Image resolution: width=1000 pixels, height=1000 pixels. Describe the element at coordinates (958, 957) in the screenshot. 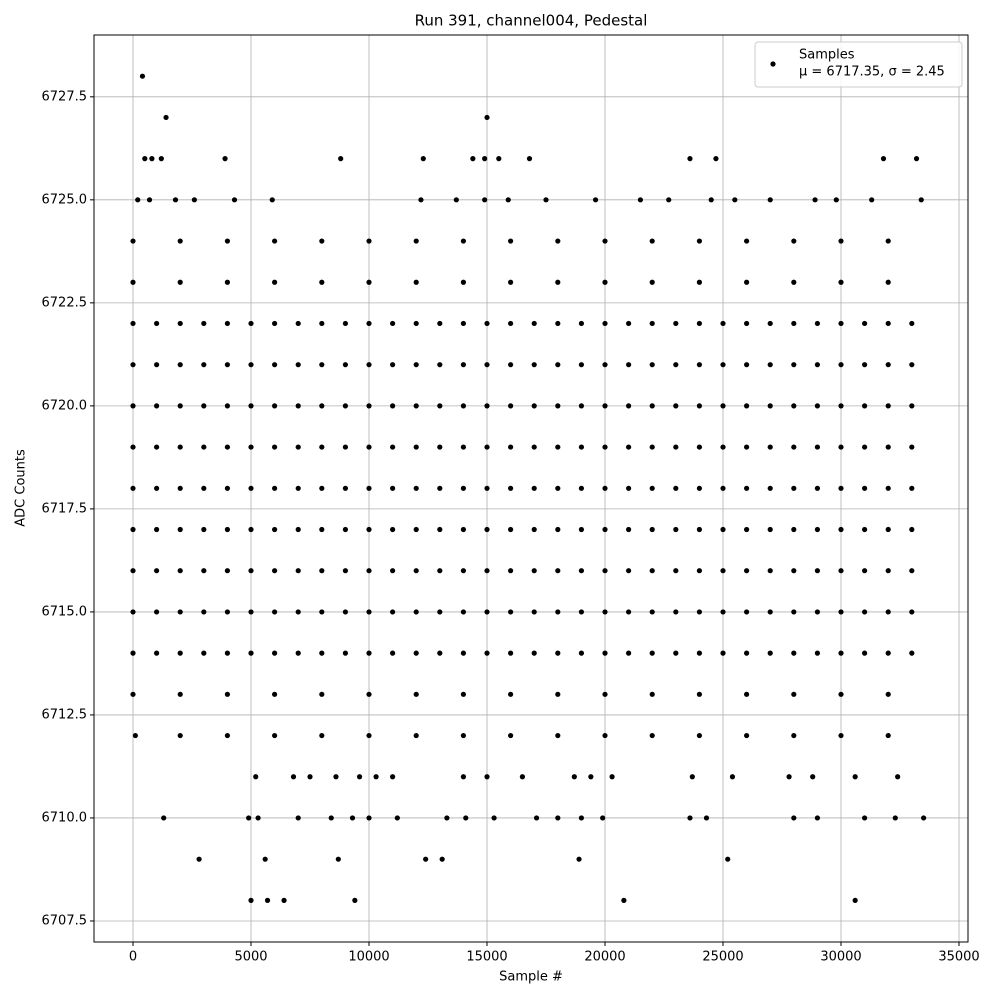

I see `x-tick-label: 35000` at that location.